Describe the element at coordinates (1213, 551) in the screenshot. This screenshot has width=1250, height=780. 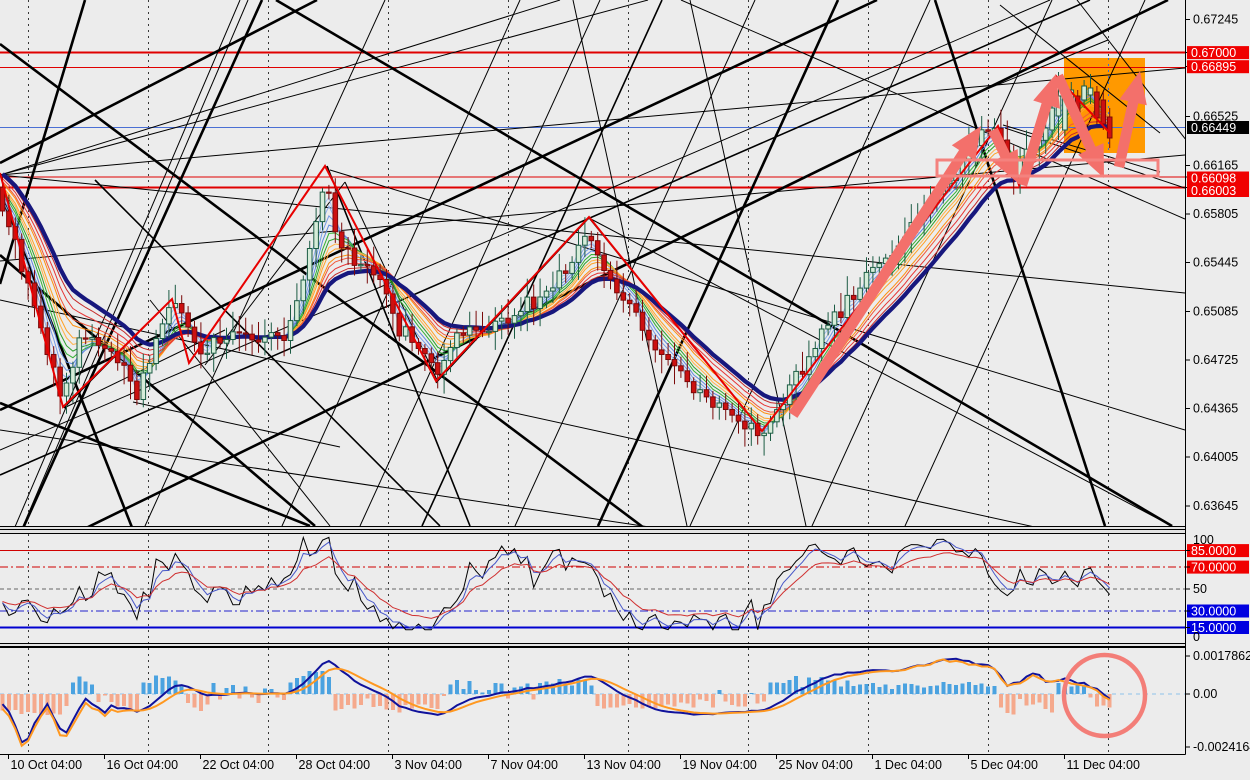
I see `svg-text: 85.0000` at that location.